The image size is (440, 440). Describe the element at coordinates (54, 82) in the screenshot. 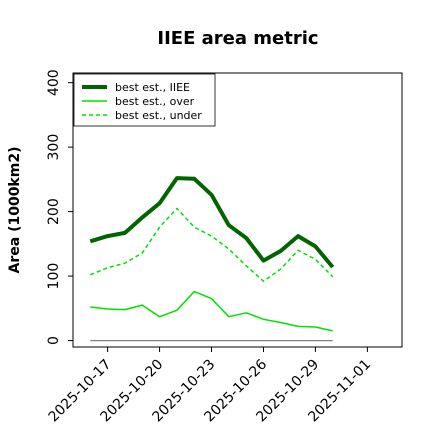

I see `y-tick-label: 400` at that location.